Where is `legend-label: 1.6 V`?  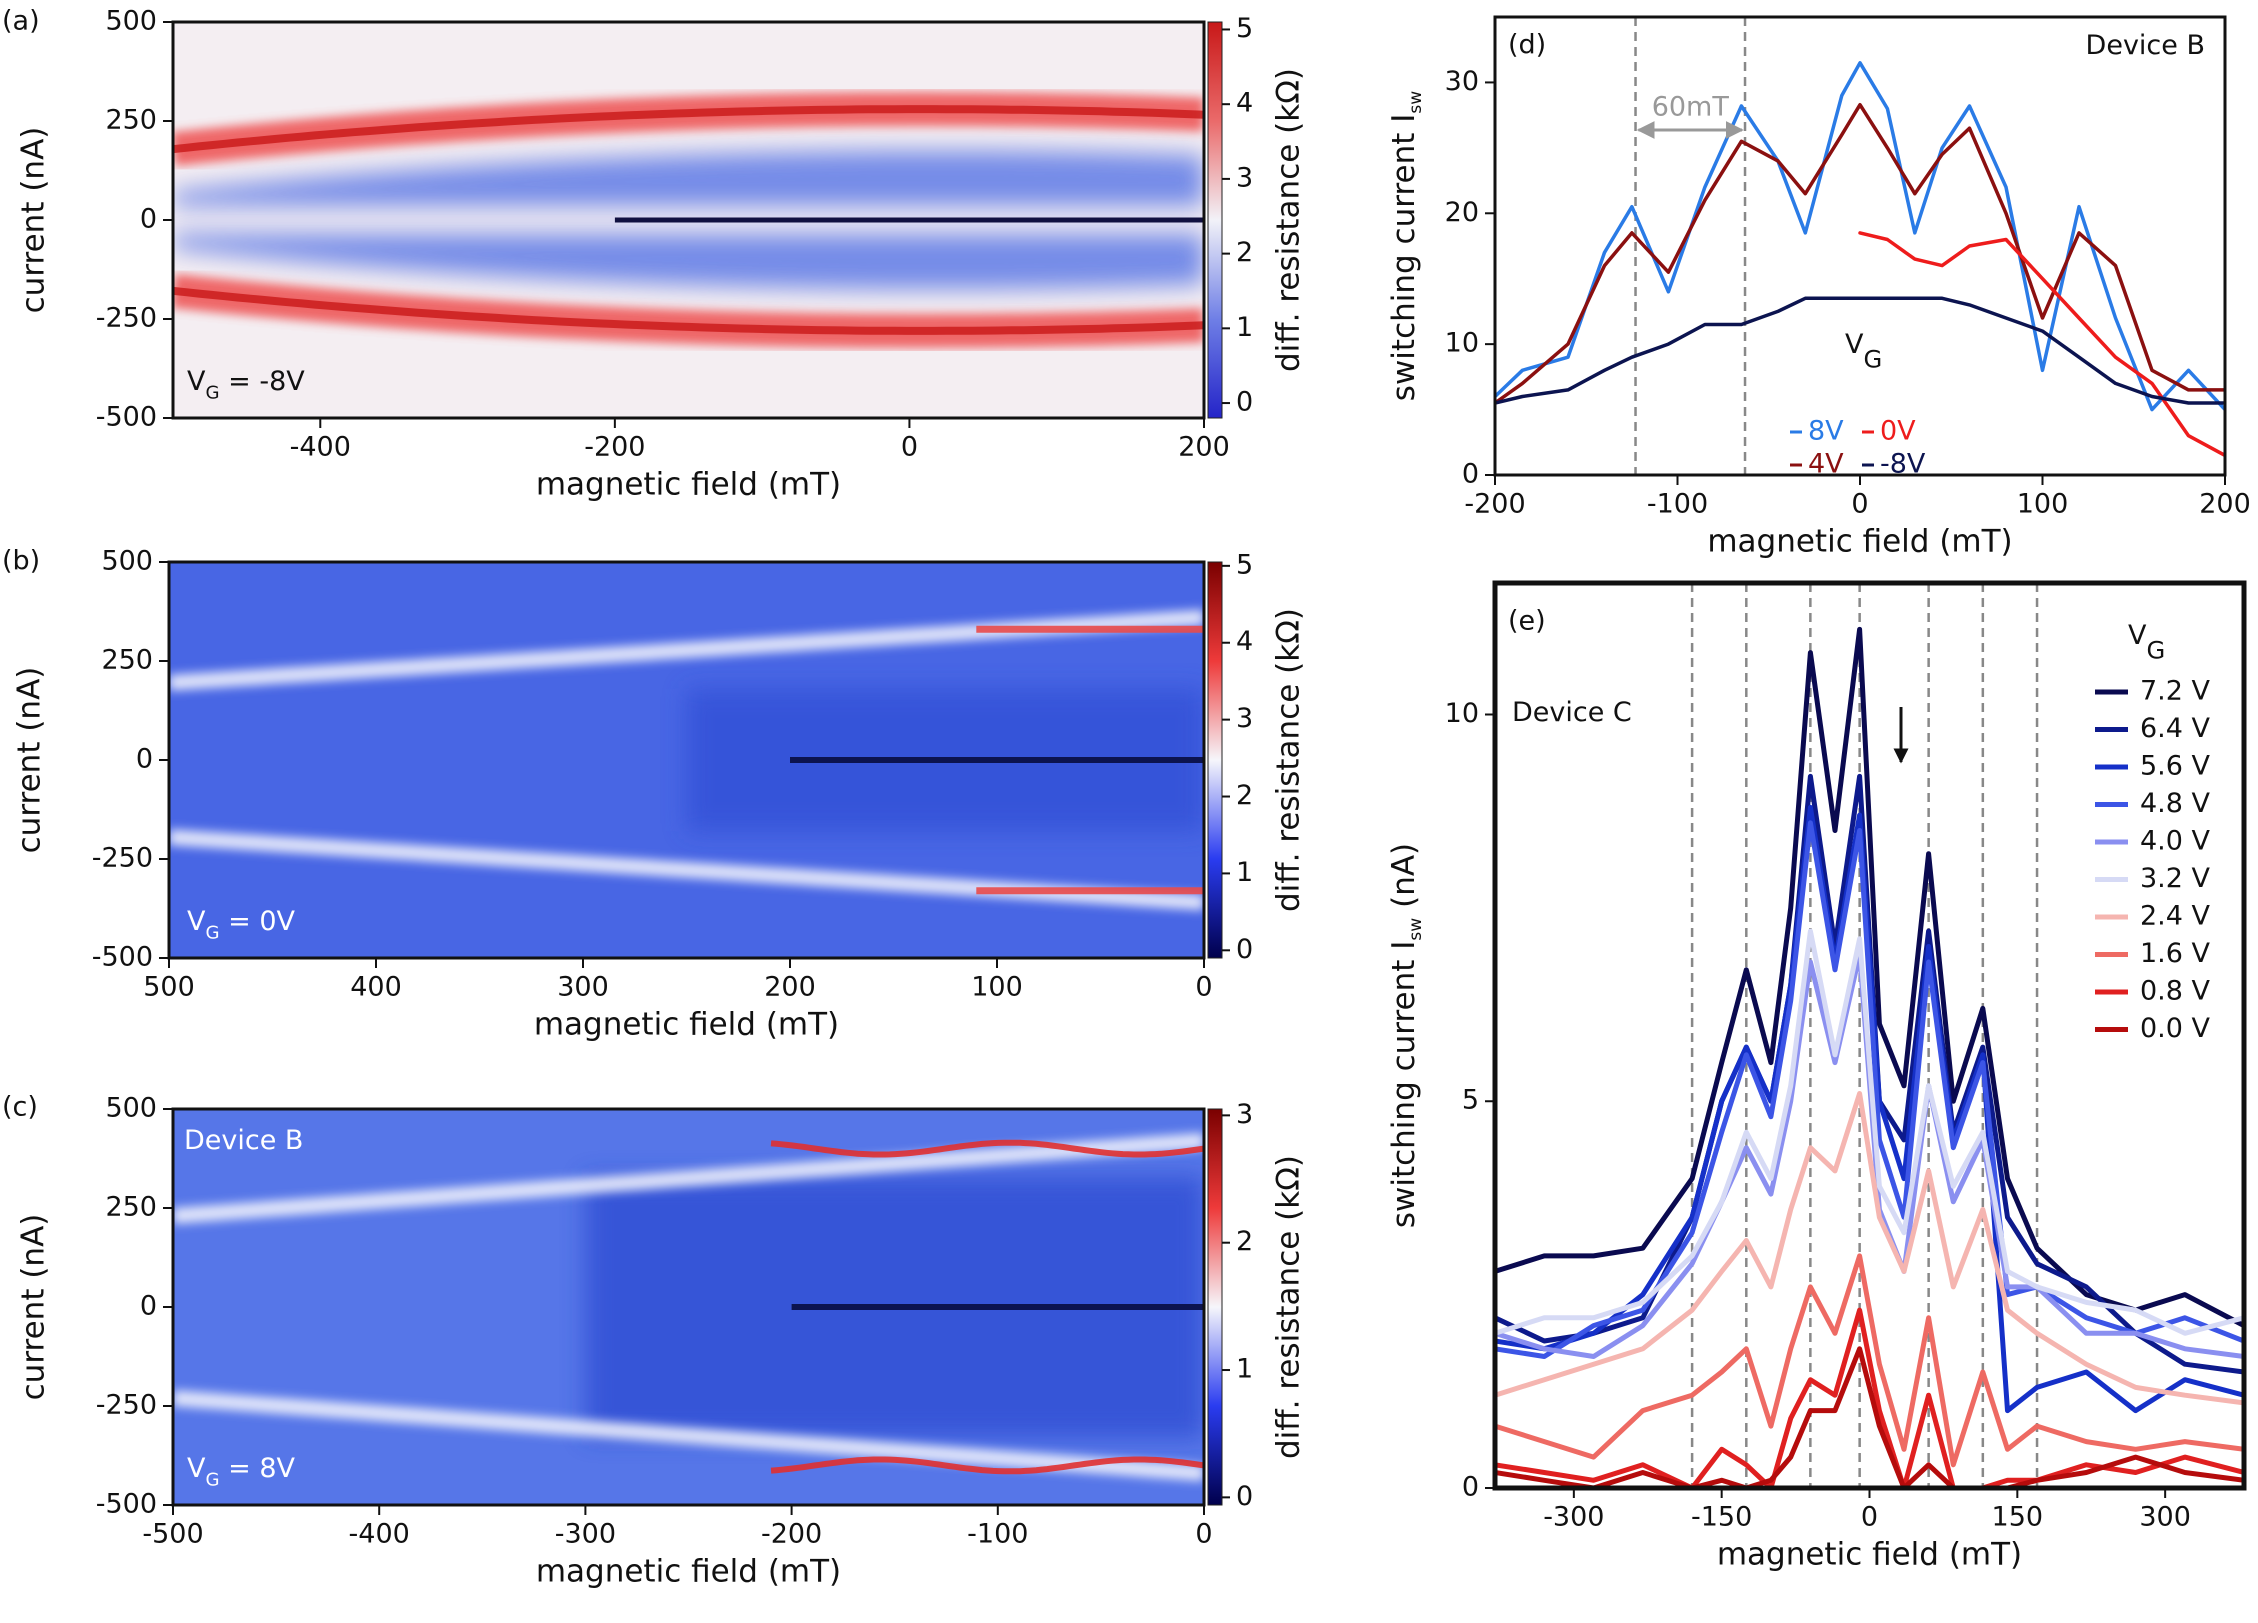 legend-label: 1.6 V is located at coordinates (2175, 953).